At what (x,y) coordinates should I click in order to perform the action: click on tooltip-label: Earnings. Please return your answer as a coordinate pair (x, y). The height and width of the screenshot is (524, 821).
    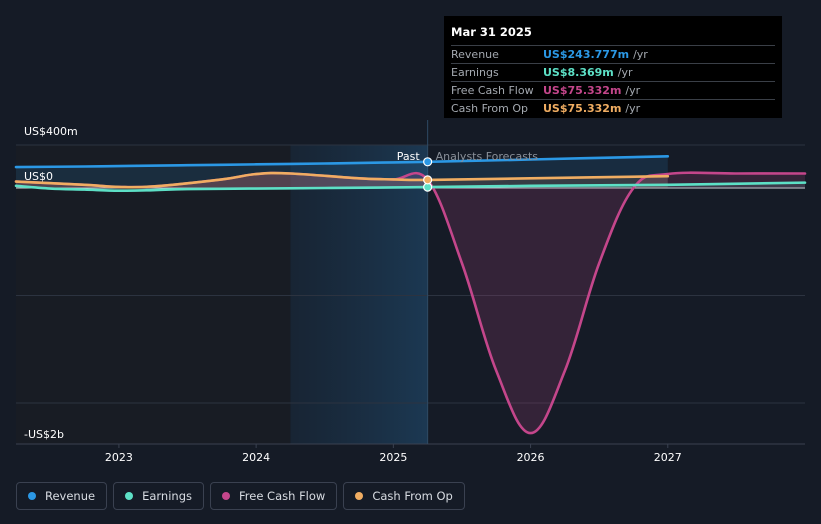
    Looking at the image, I should click on (475, 72).